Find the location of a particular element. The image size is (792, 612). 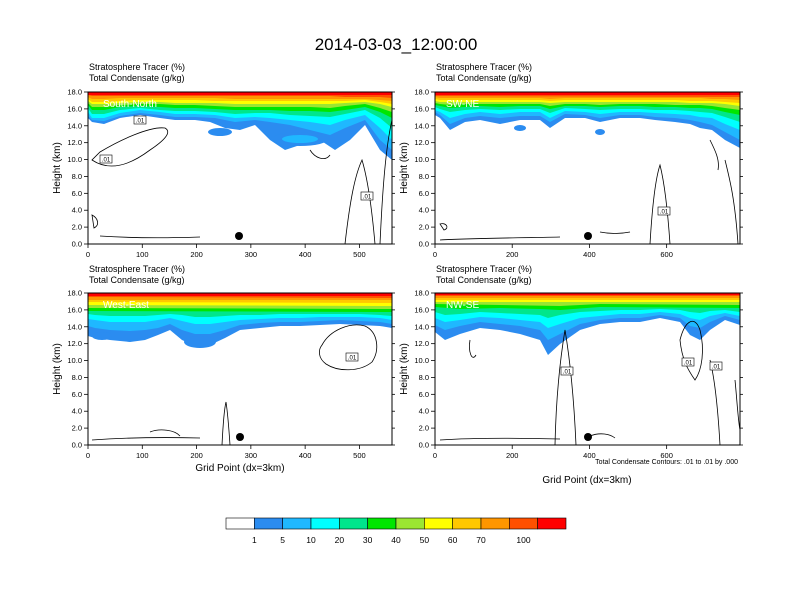

colorbar-label: 1 is located at coordinates (254, 540).